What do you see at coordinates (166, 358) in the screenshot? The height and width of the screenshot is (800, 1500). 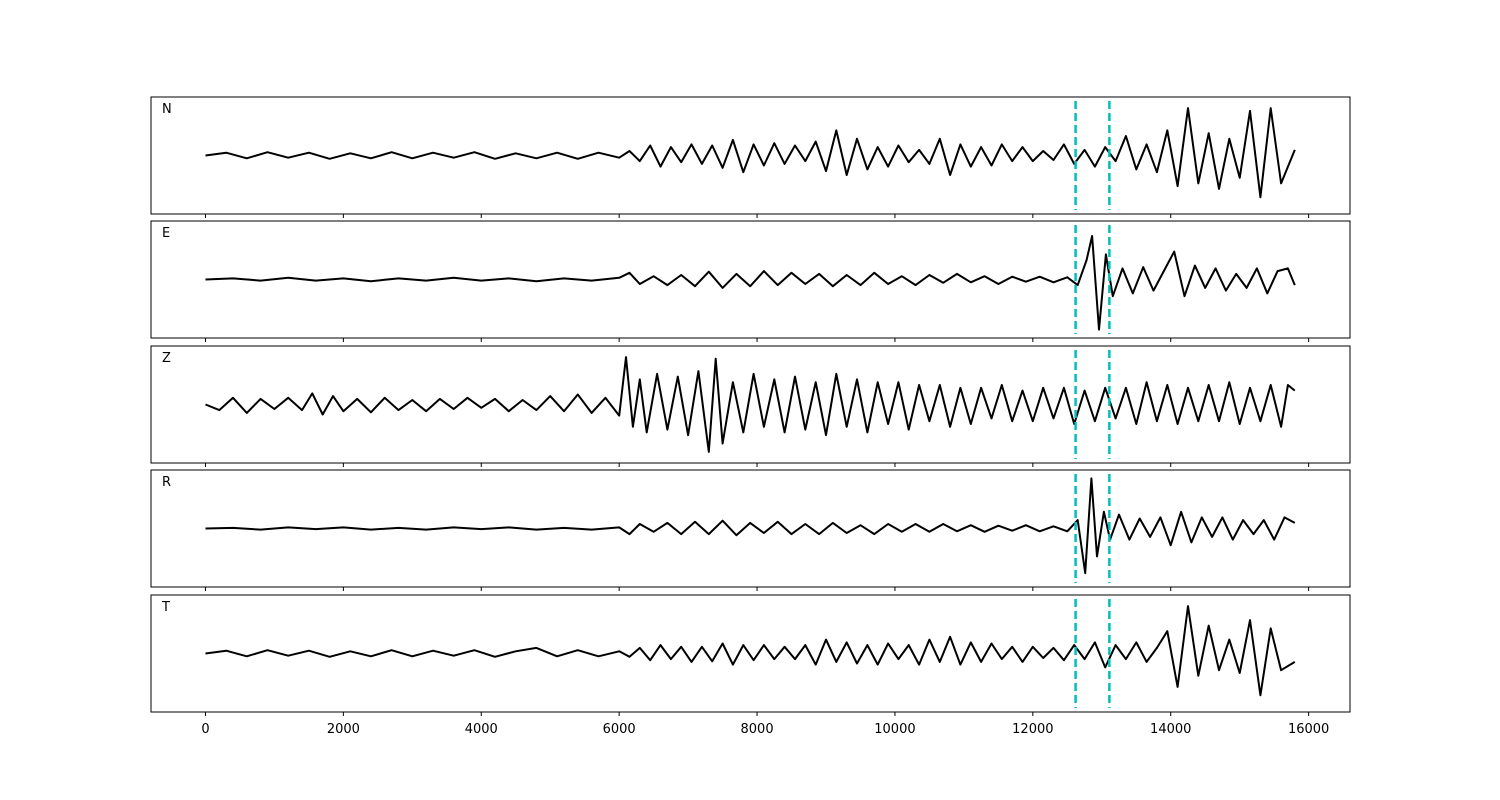 I see `panel-label-z: Z` at bounding box center [166, 358].